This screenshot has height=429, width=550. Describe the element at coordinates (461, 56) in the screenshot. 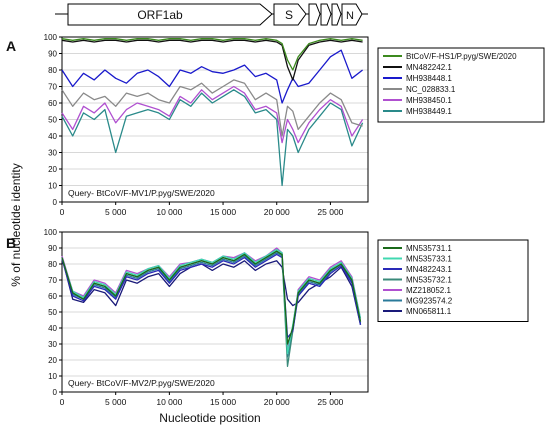

I see `legend-label: BtCoV/F-HS1/P.pyg/SWE/2020` at that location.